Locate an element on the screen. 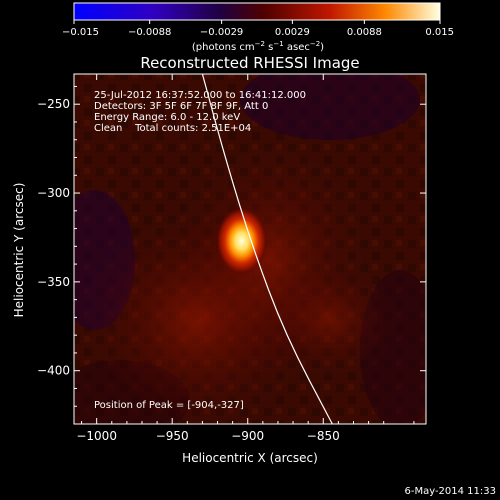 Image resolution: width=500 pixels, height=500 pixels. colorbar-tick-label: 0.0088 is located at coordinates (364, 32).